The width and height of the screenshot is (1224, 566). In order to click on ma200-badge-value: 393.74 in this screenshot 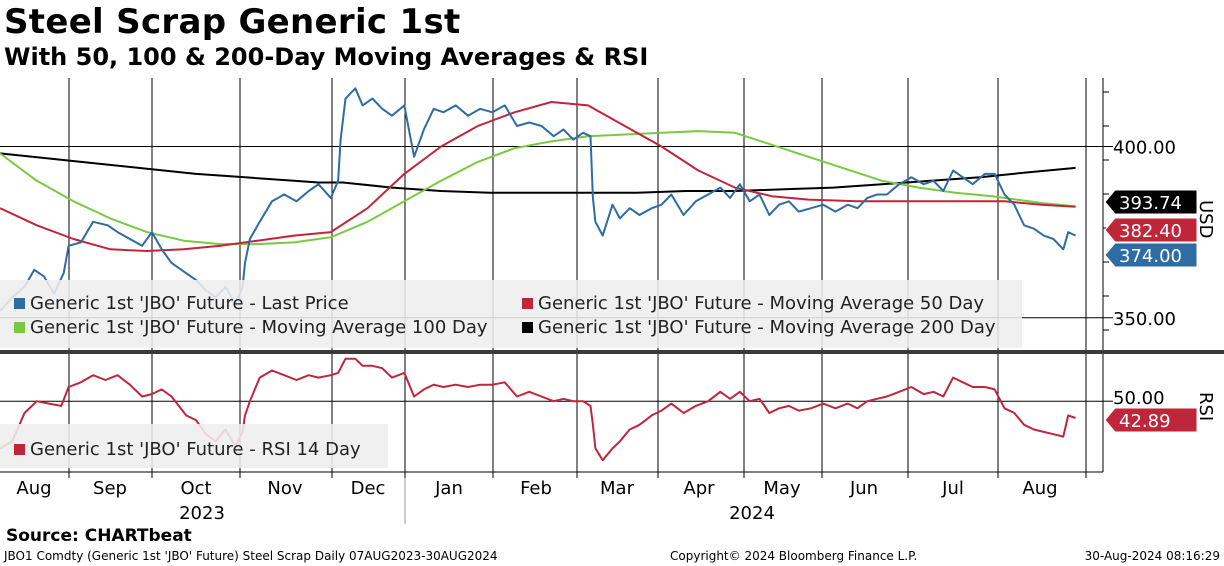, I will do `click(1150, 203)`.